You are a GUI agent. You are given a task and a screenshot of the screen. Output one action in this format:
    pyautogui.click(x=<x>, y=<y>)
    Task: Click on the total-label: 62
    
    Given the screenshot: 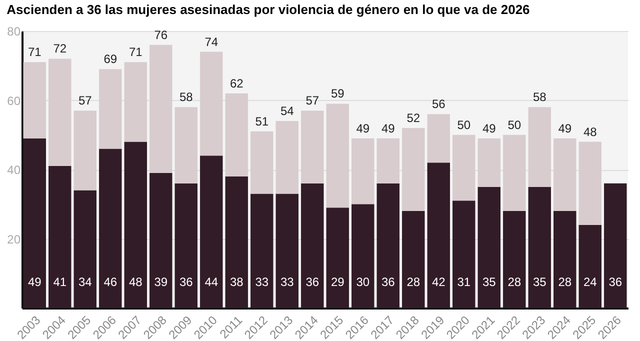 What is the action you would take?
    pyautogui.click(x=237, y=83)
    